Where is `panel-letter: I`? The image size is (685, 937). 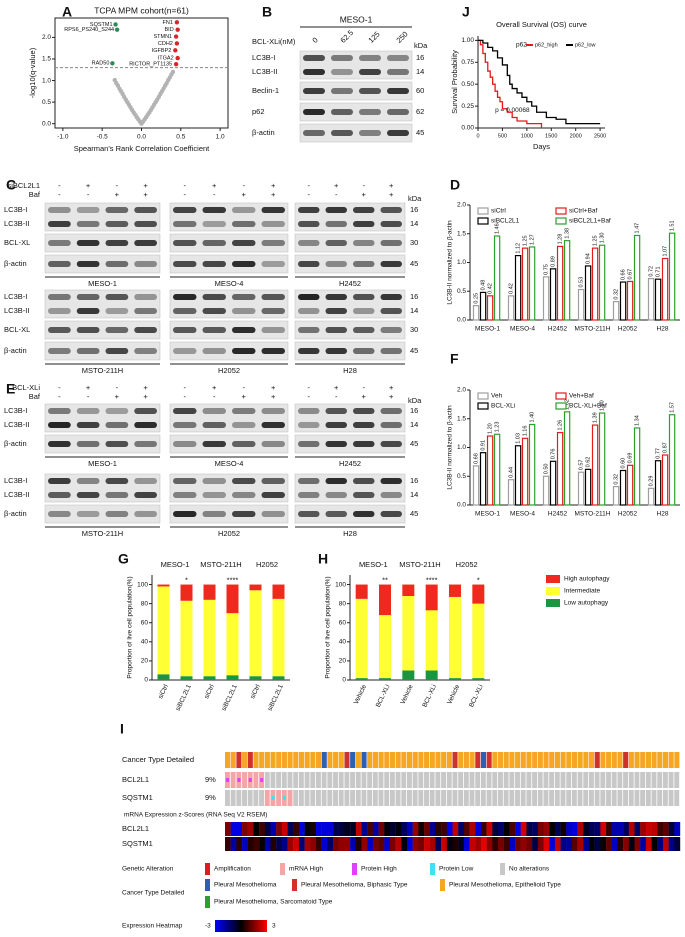
panel-letter: I is located at coordinates (122, 729).